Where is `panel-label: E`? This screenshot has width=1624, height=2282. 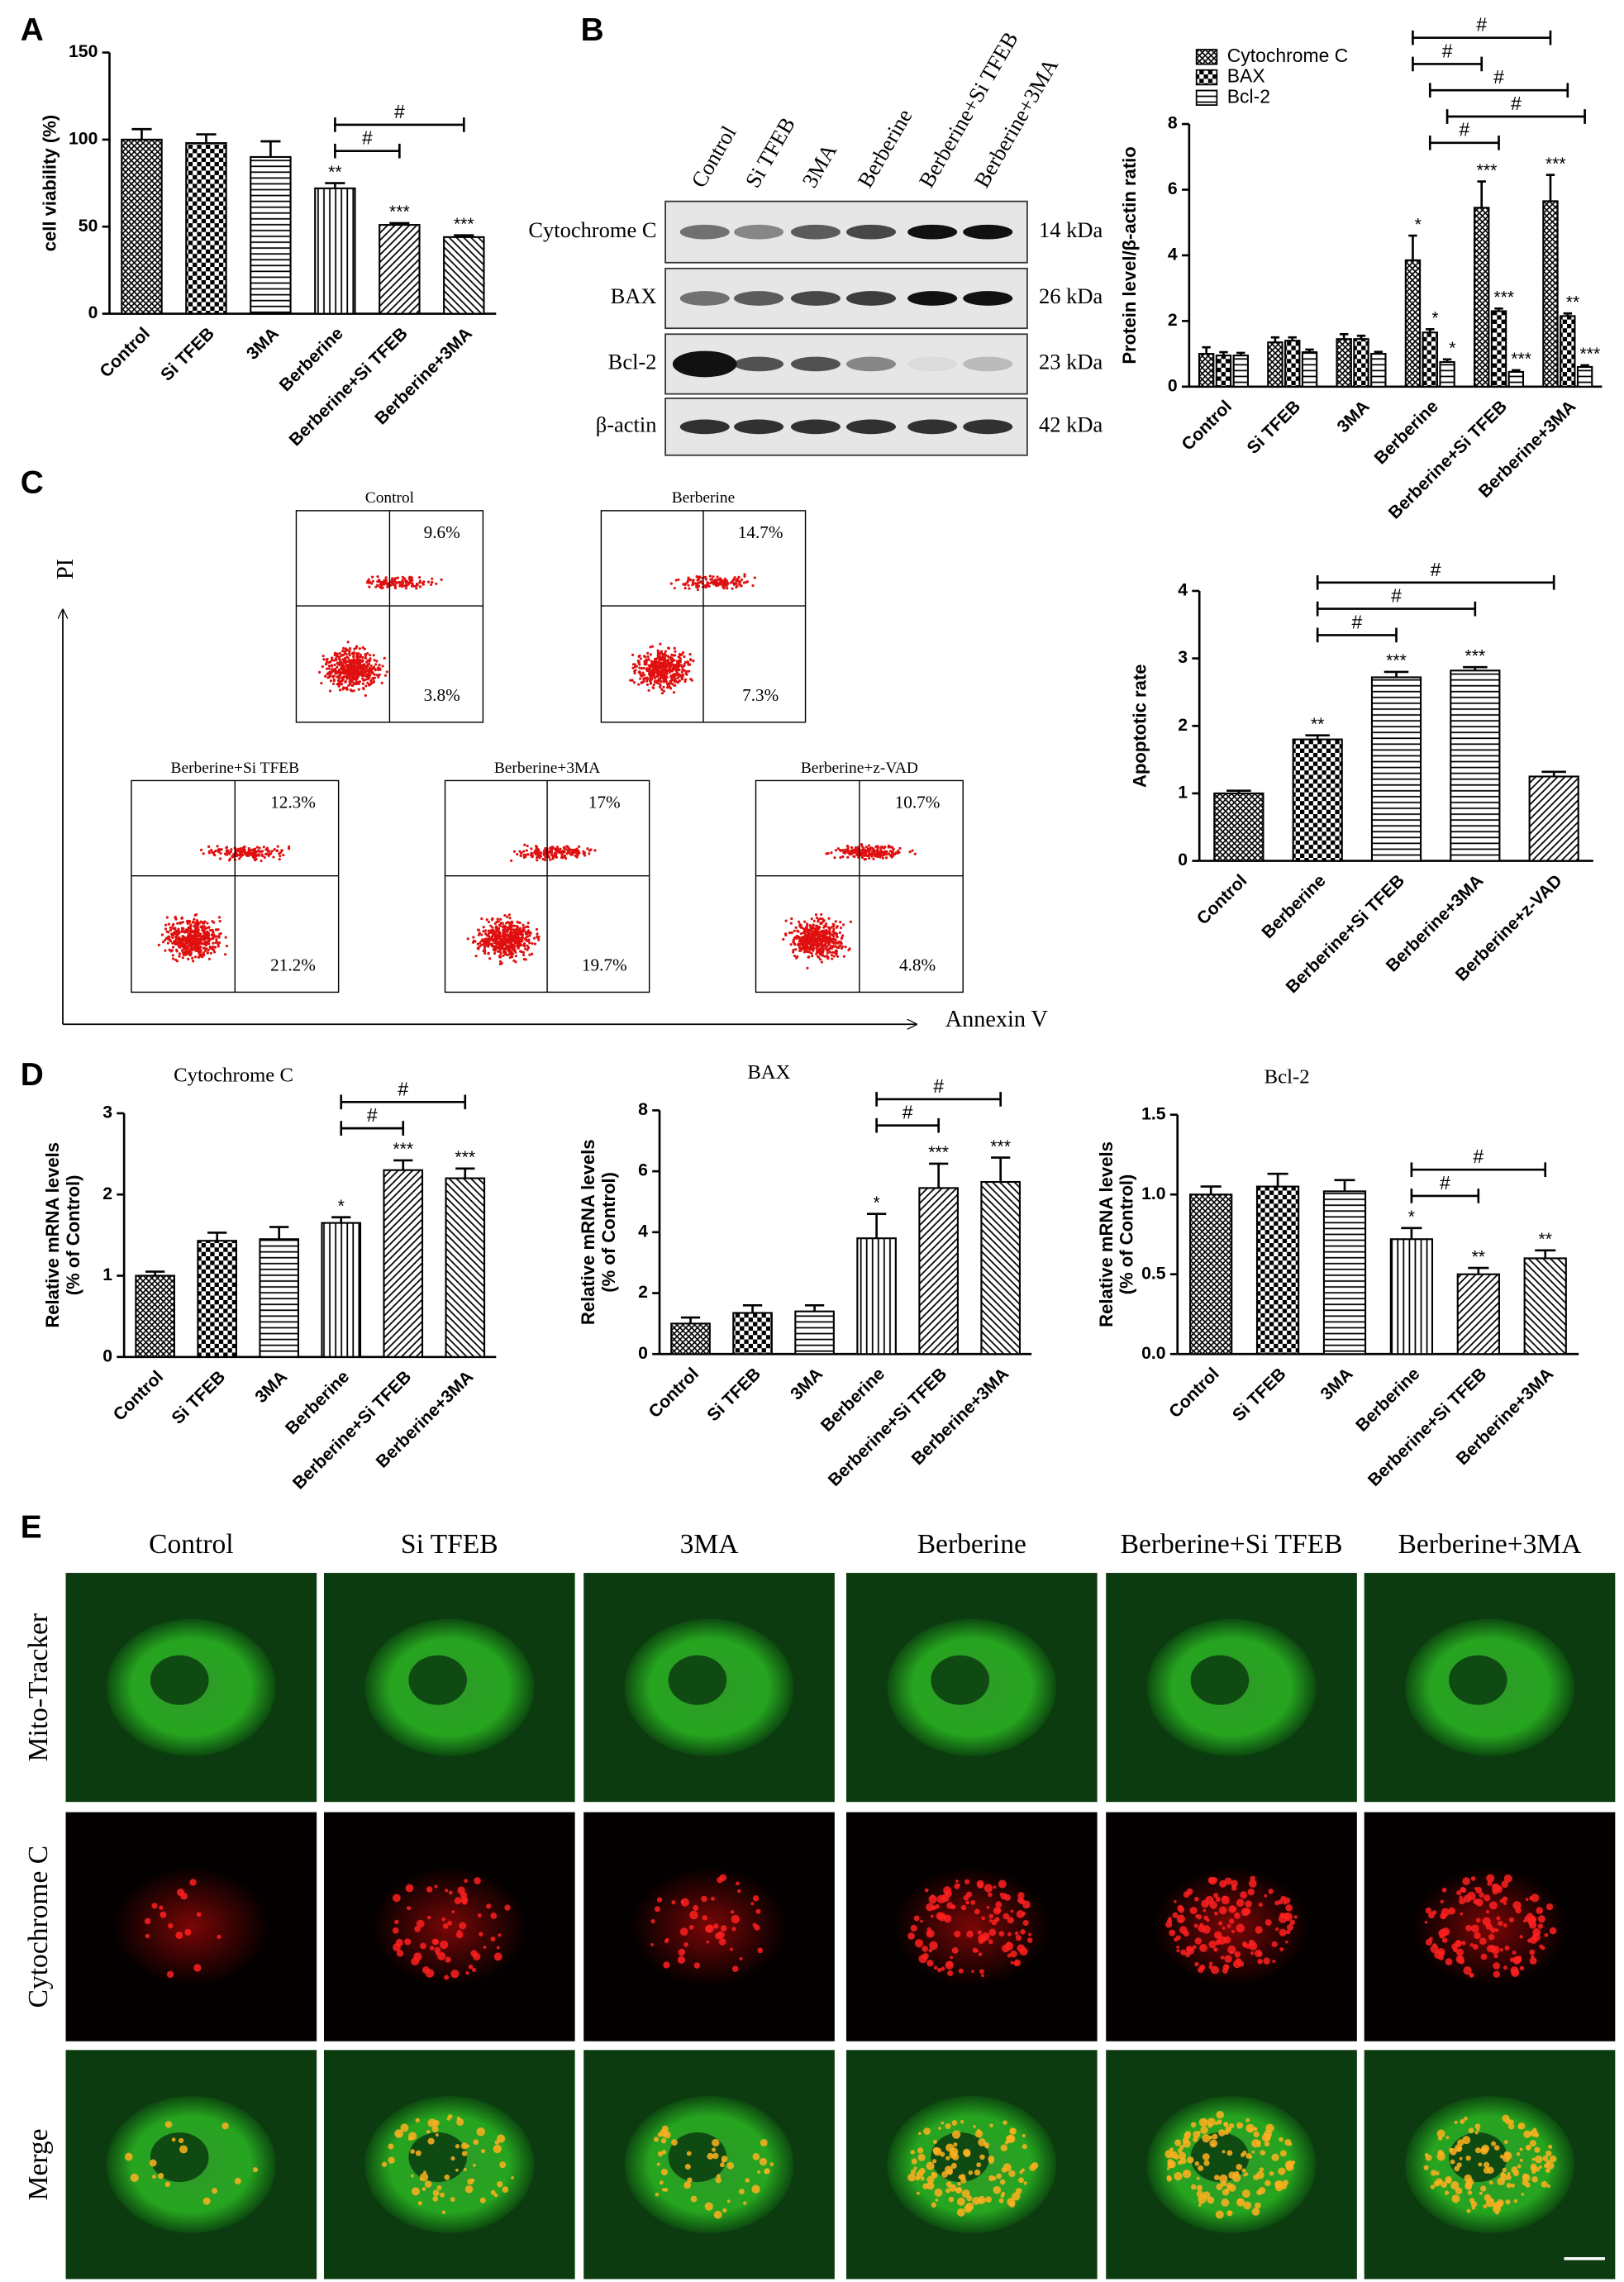 panel-label: E is located at coordinates (31, 1527).